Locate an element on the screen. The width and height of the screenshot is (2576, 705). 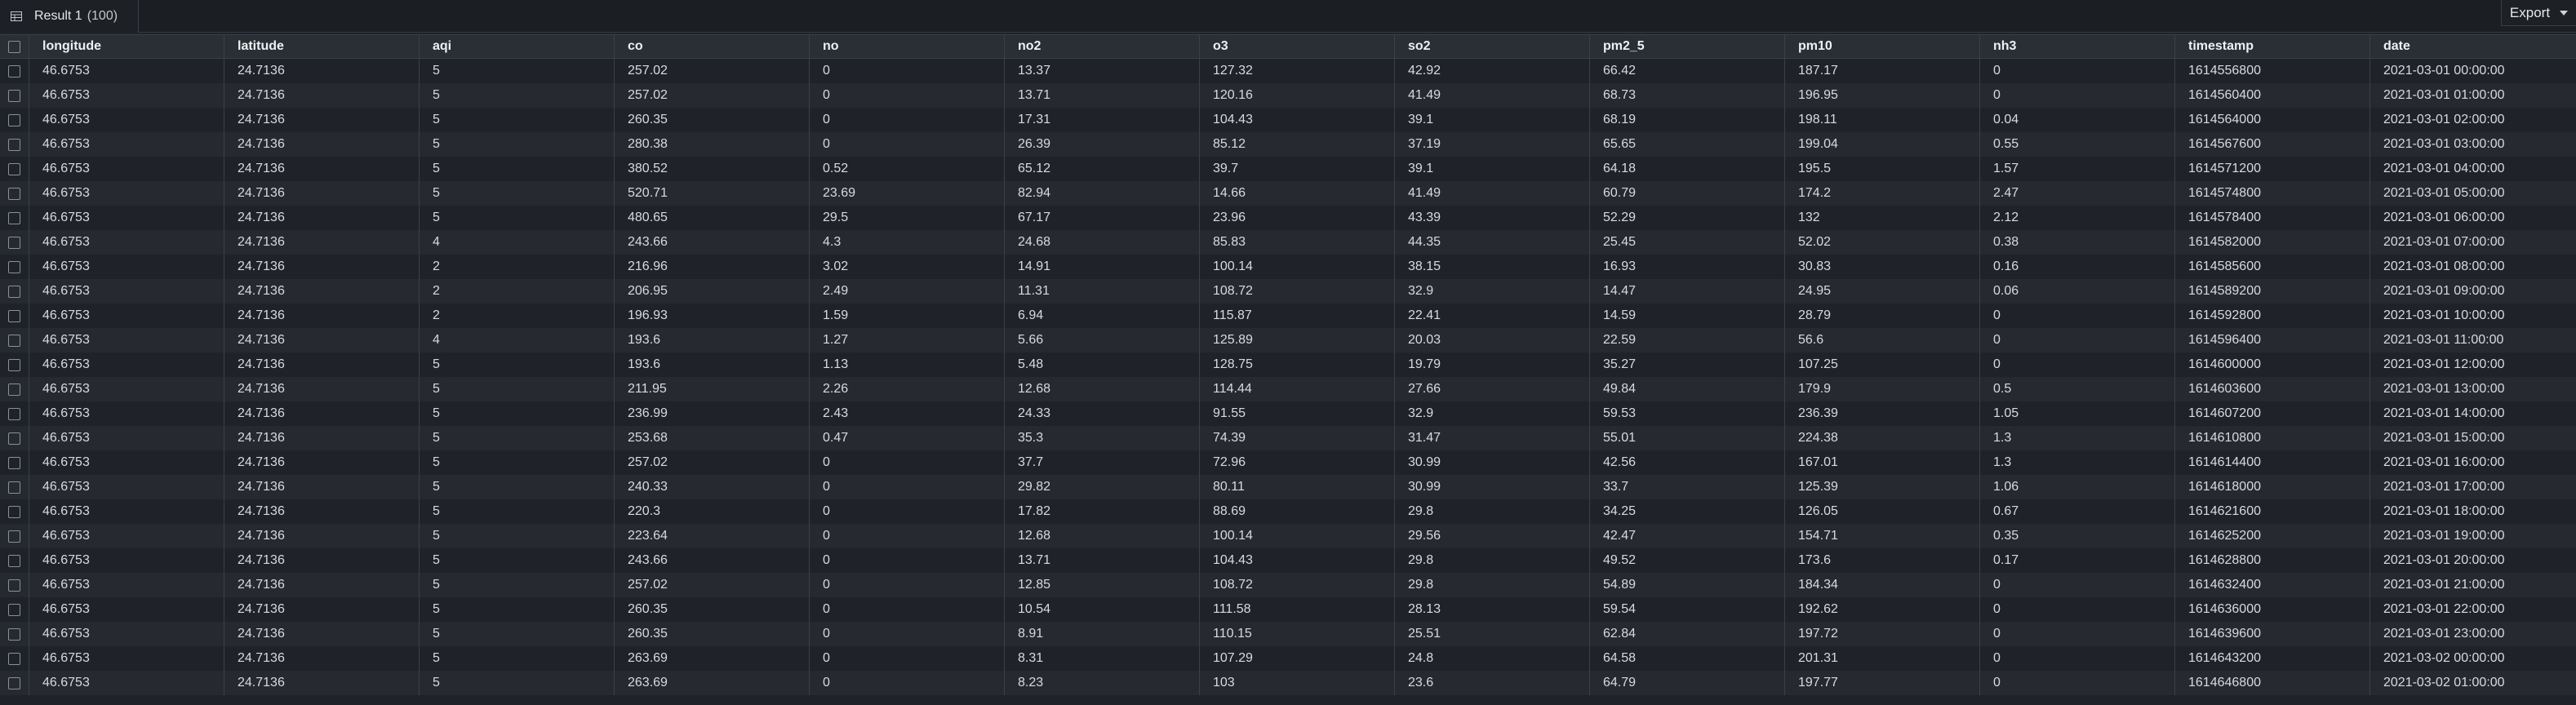
cell-co: 263.69 is located at coordinates (712, 658).